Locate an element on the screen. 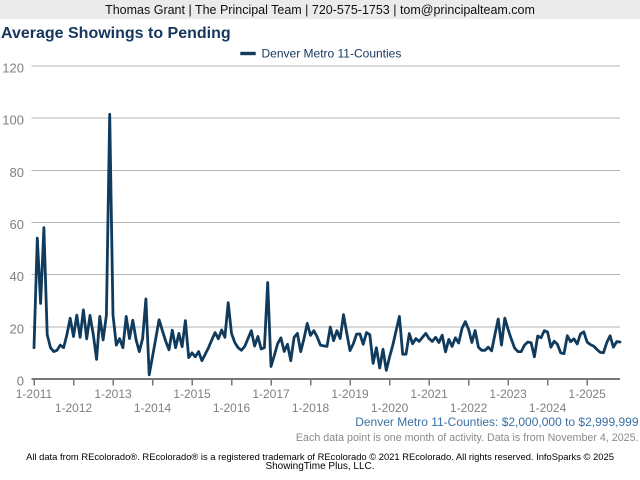  svg-text: 1-2023 is located at coordinates (508, 394).